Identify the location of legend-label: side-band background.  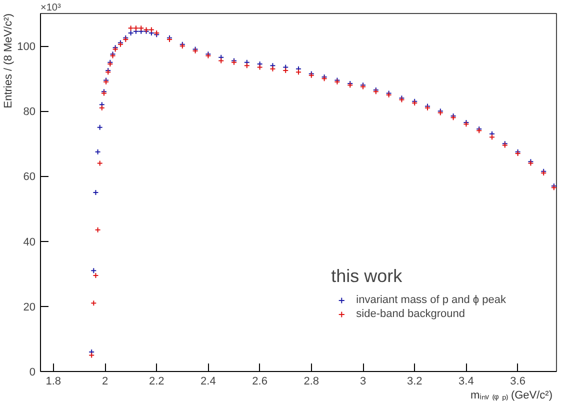
(410, 314).